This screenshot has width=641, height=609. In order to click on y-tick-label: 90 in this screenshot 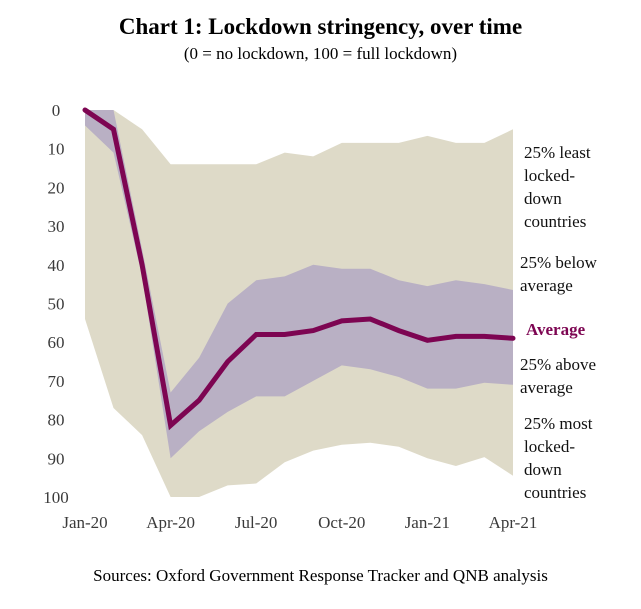, I will do `click(56, 458)`.